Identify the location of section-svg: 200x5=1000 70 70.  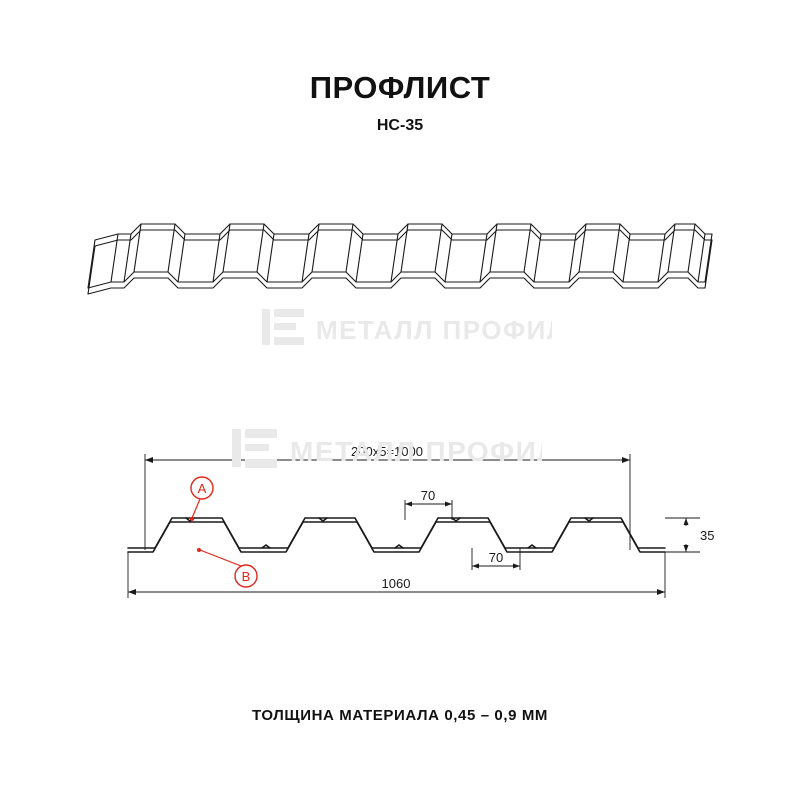
(420, 521).